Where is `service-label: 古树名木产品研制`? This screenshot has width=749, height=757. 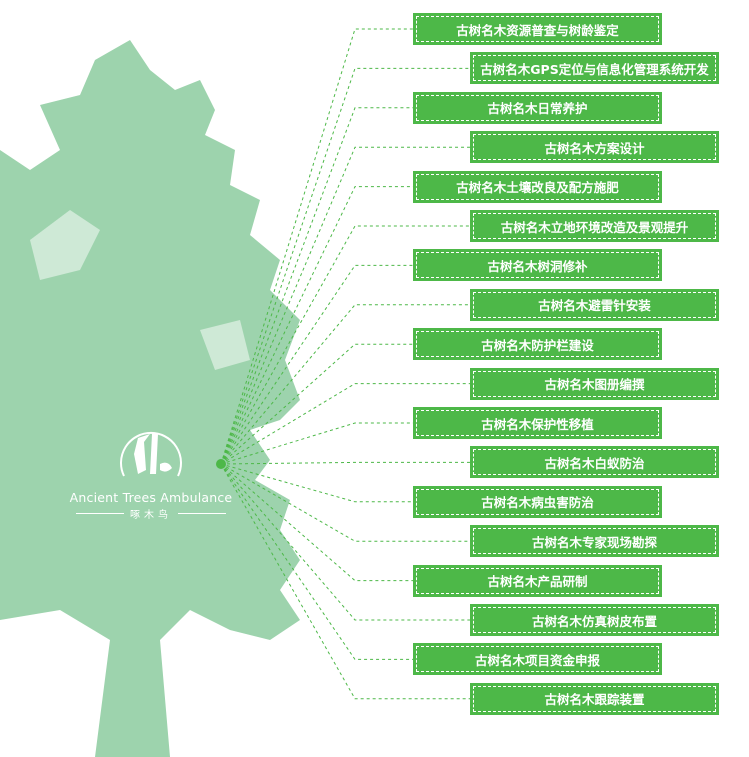
service-label: 古树名木产品研制 is located at coordinates (537, 580).